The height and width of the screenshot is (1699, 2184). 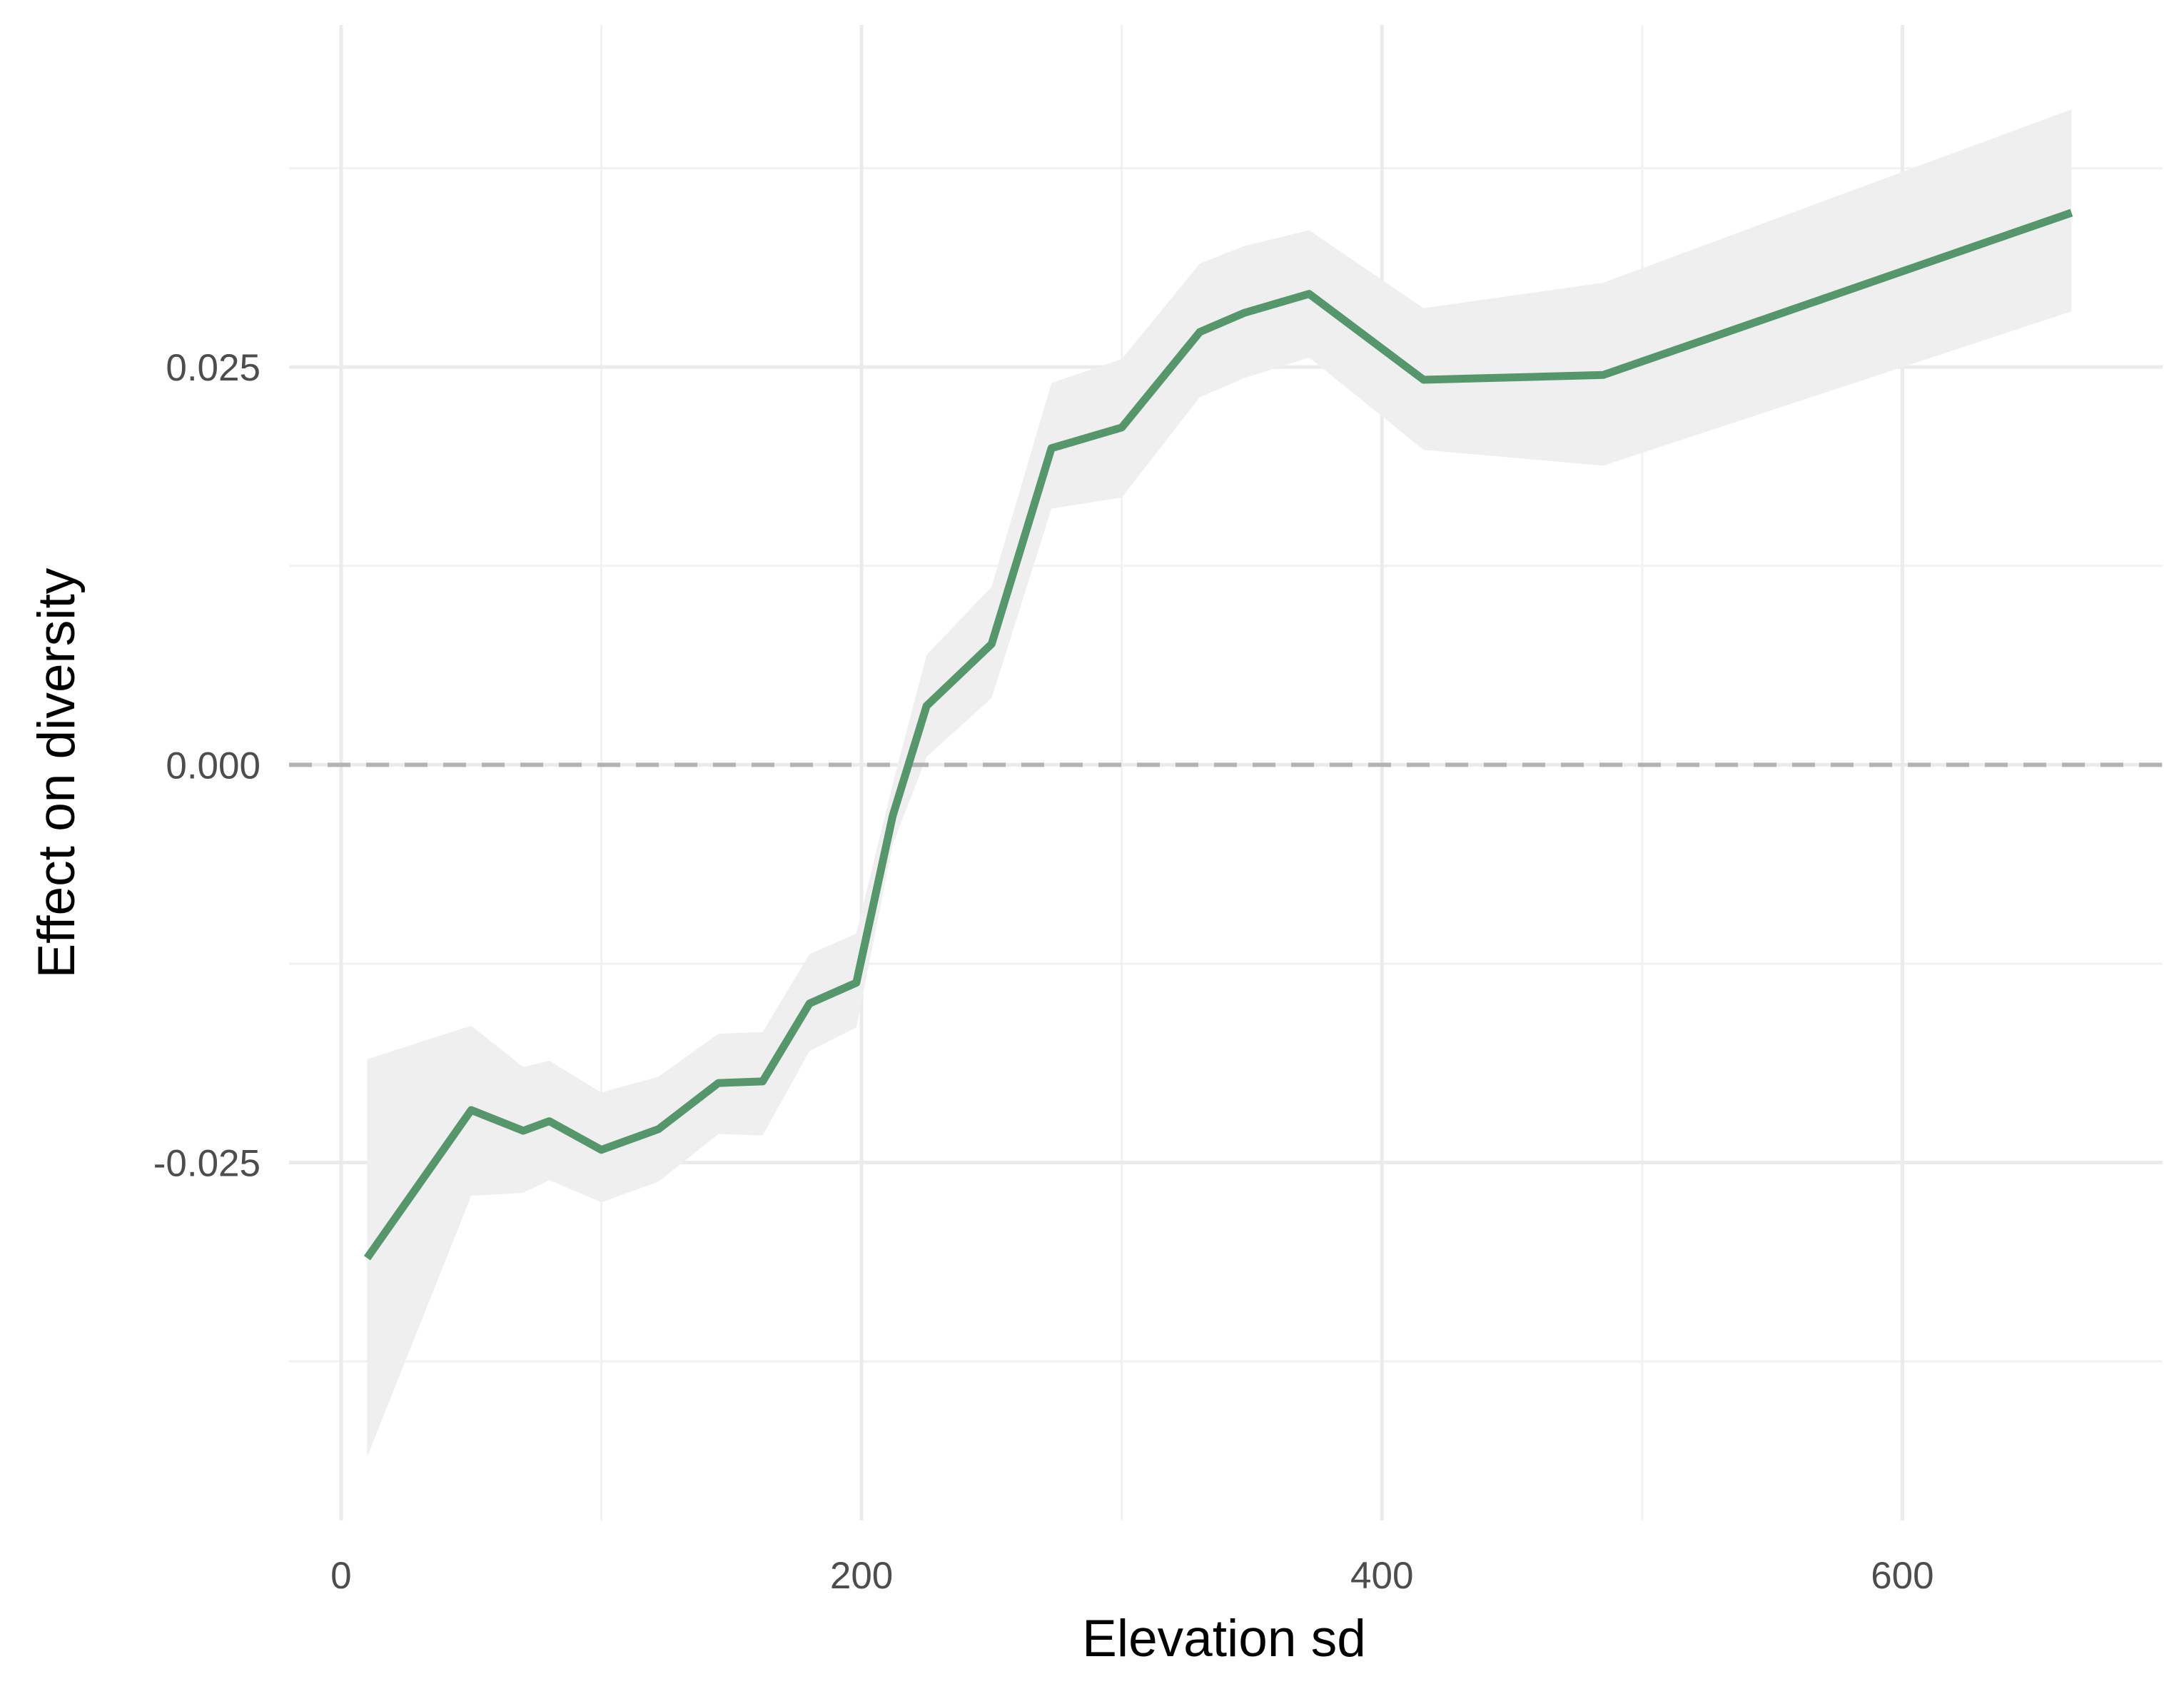 I want to click on y-tick-label-2: 0.025, so click(x=213, y=368).